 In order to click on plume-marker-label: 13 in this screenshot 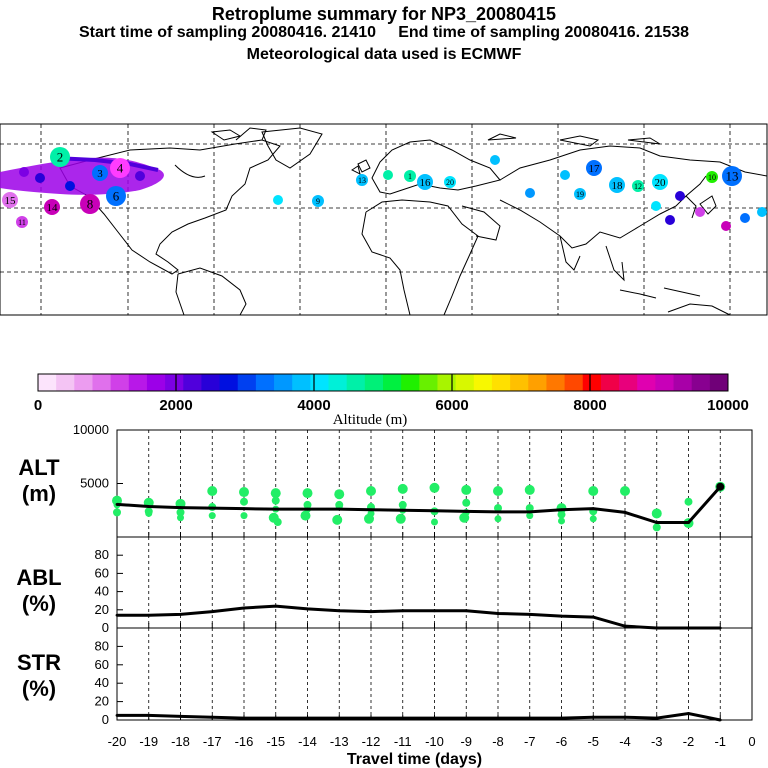, I will do `click(362, 180)`.